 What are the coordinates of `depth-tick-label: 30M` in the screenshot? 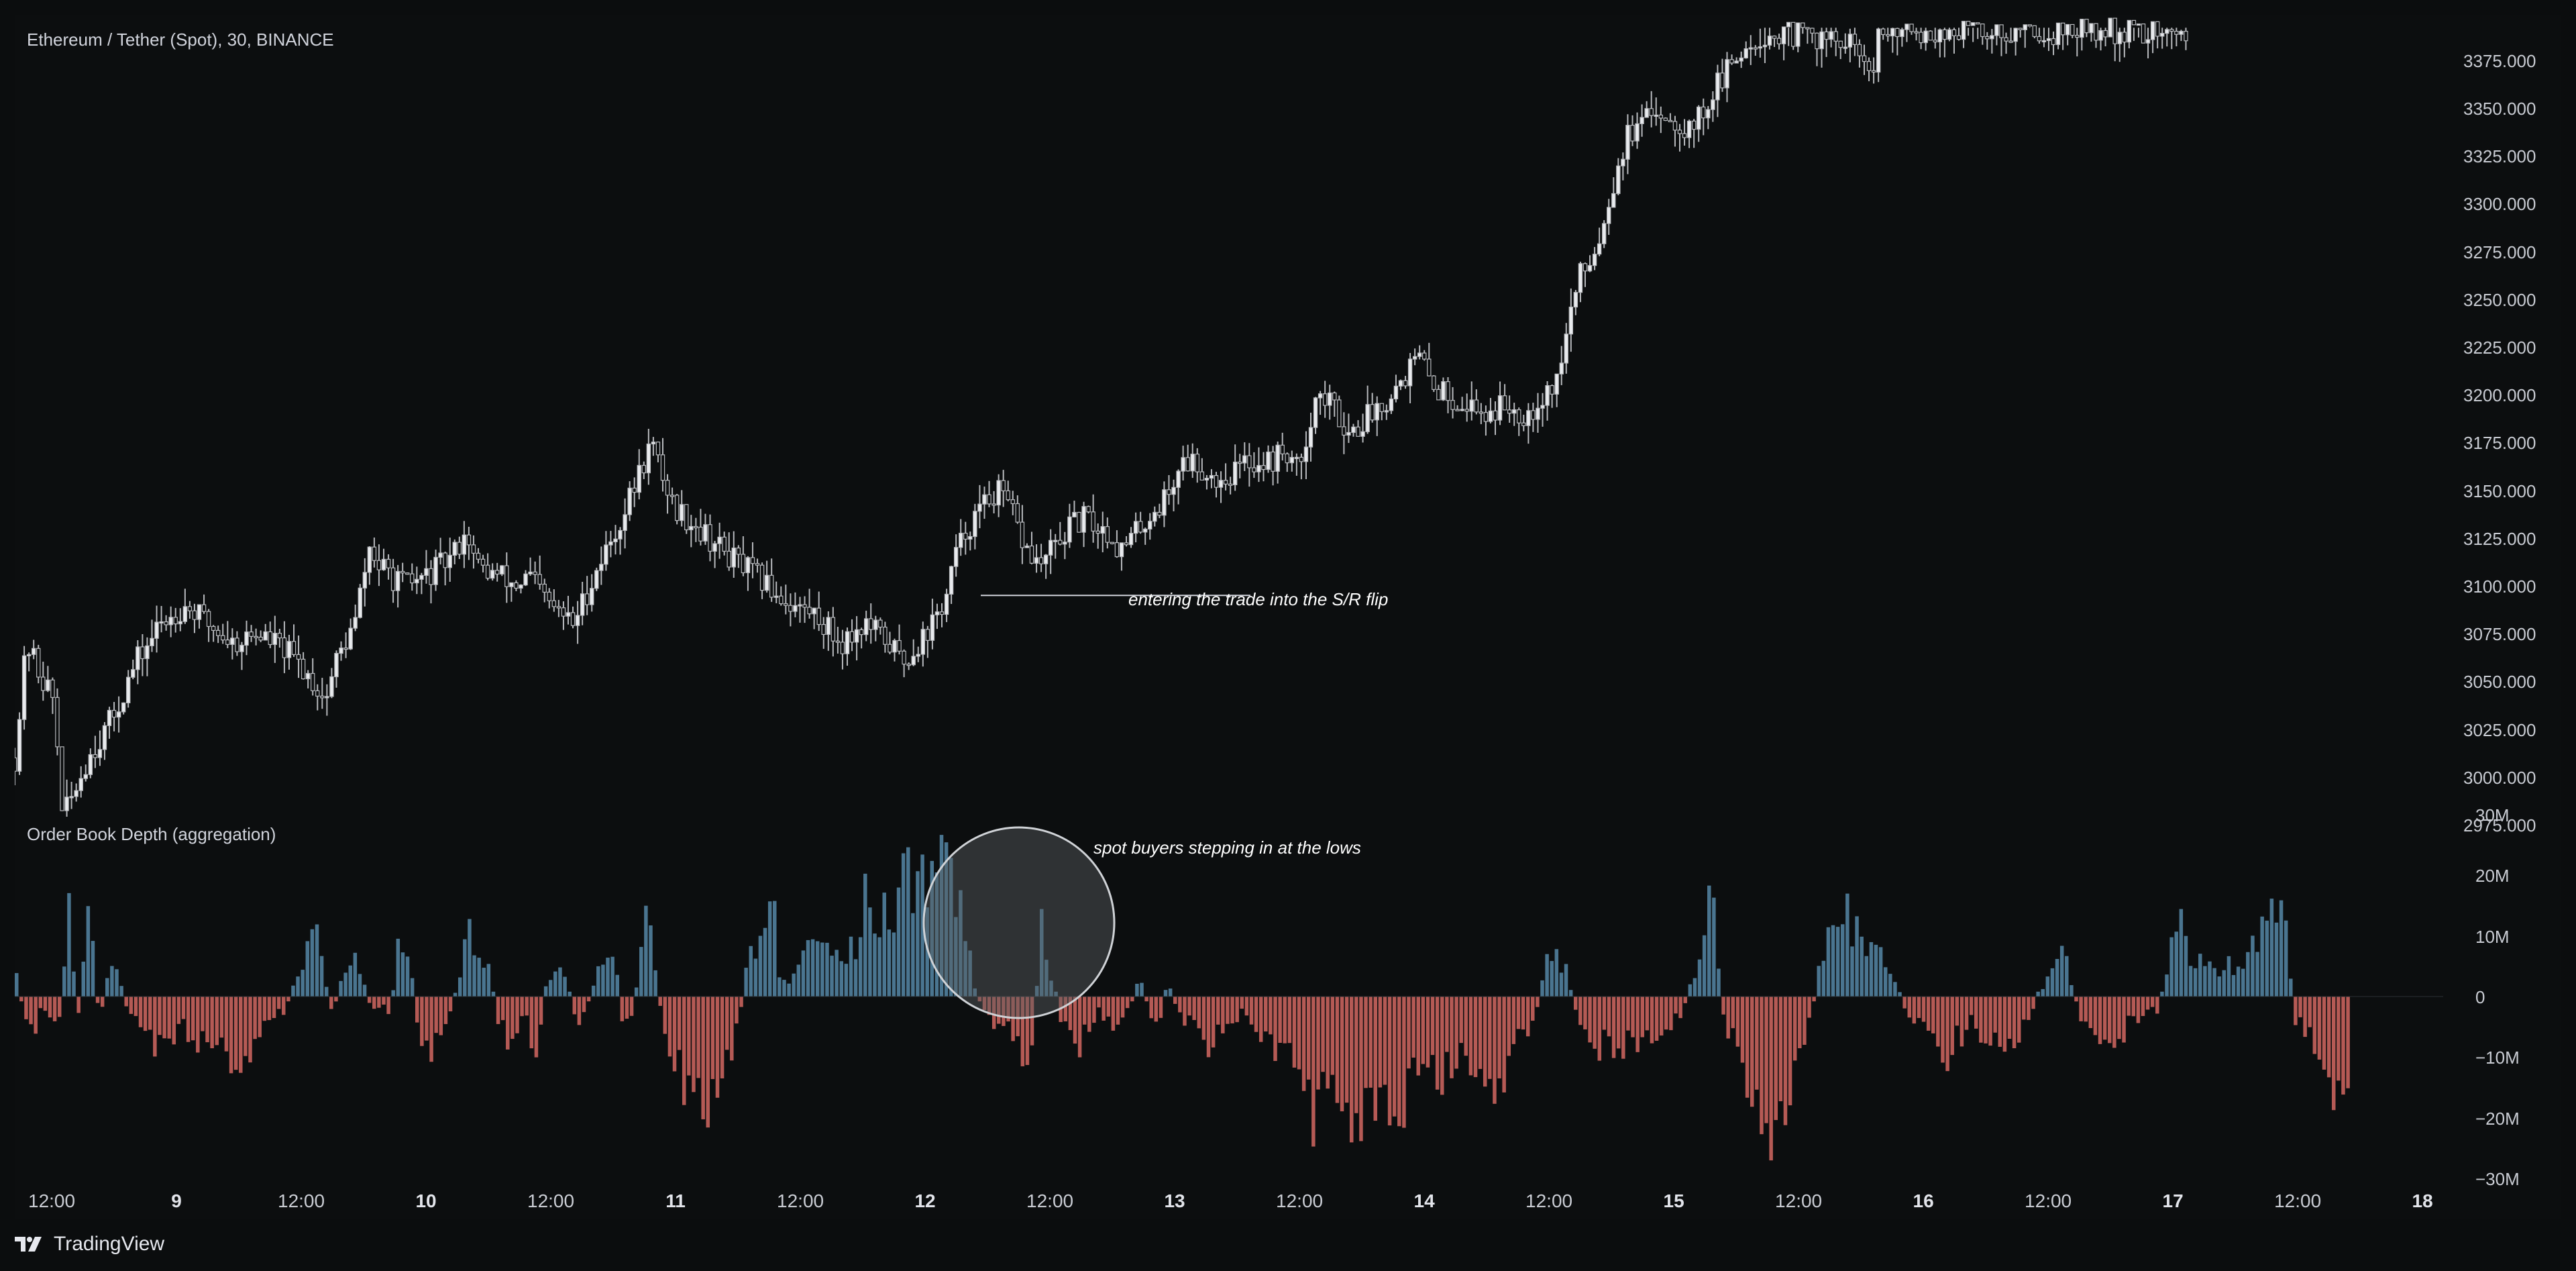 It's located at (2492, 815).